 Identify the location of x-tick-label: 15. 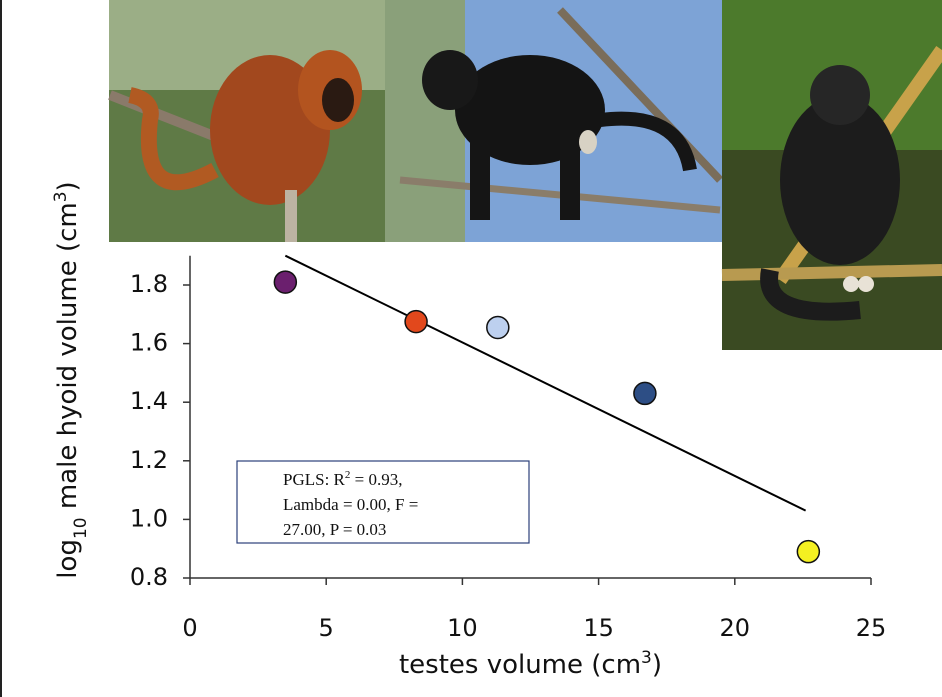
(598, 628).